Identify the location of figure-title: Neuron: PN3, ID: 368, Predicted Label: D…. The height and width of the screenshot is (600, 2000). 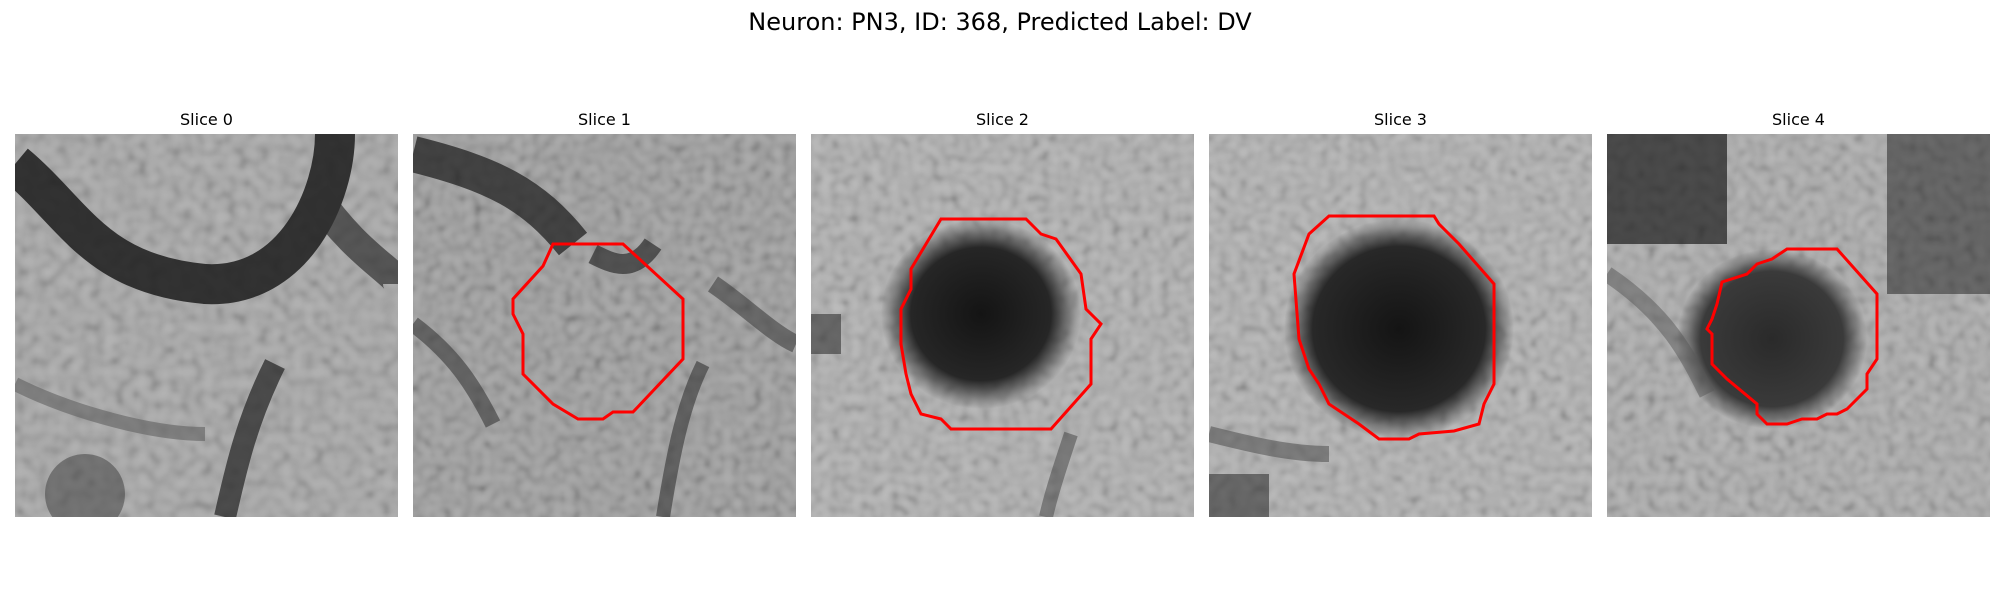
(1000, 22).